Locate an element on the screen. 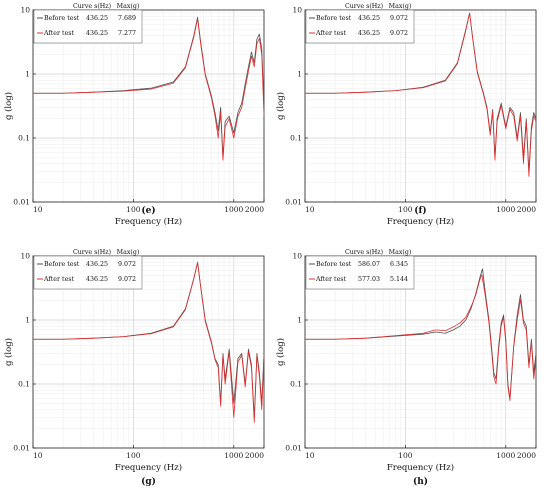 This screenshot has width=550, height=491. panel-label: (e) is located at coordinates (148, 210).